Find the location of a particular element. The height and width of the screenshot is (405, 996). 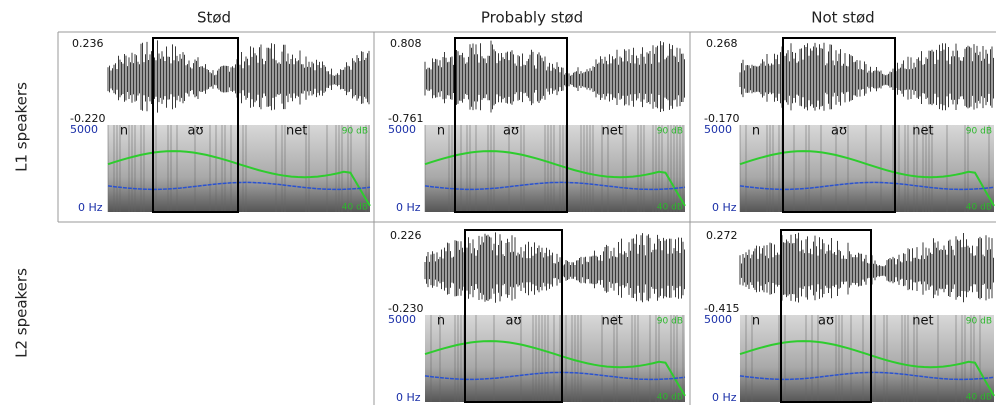

amplitude-max: 0.236 is located at coordinates (88, 43).